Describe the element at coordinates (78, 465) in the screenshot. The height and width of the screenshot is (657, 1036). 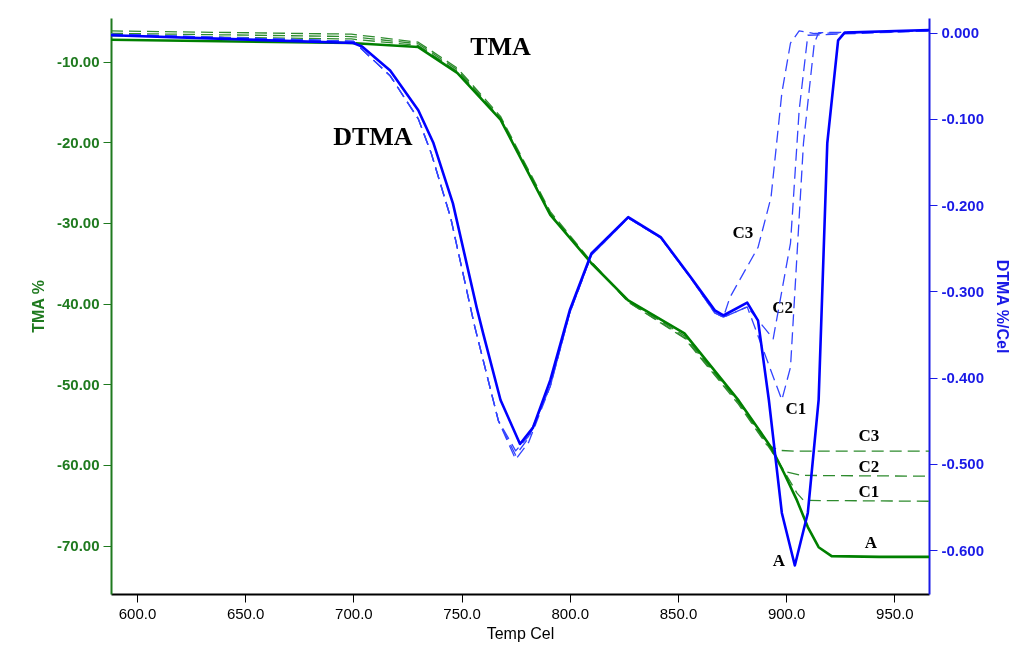
I see `y-tick-label: -60.00` at that location.